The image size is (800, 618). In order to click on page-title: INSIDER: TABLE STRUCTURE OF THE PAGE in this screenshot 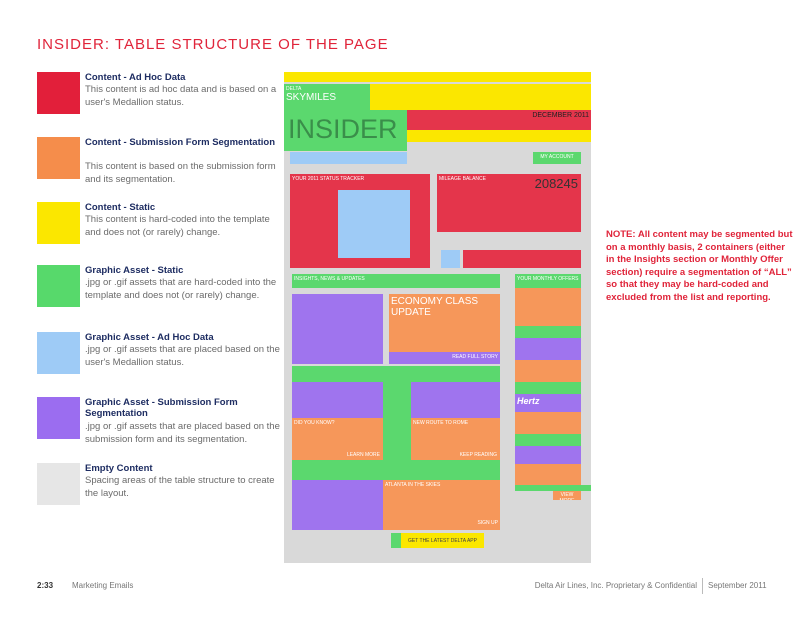, I will do `click(213, 44)`.